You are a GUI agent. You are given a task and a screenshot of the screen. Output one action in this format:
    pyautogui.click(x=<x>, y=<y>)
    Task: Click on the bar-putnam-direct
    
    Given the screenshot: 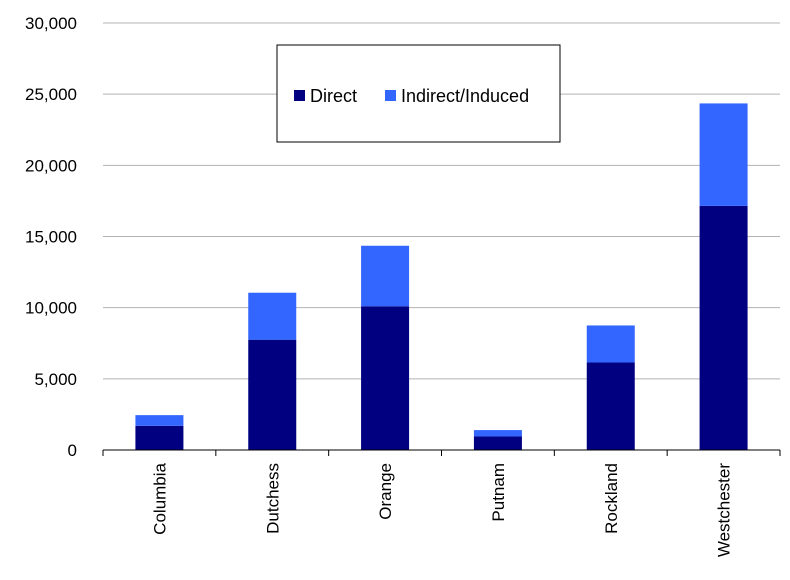 What is the action you would take?
    pyautogui.click(x=497, y=443)
    